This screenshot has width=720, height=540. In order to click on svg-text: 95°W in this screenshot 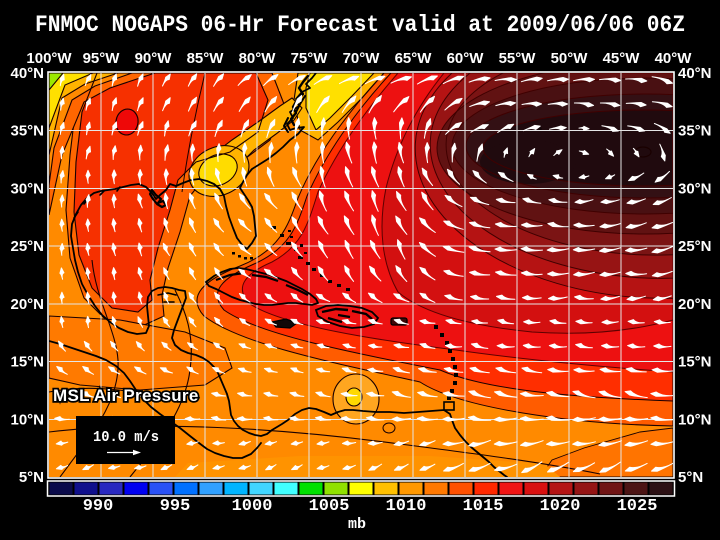, I will do `click(102, 58)`.